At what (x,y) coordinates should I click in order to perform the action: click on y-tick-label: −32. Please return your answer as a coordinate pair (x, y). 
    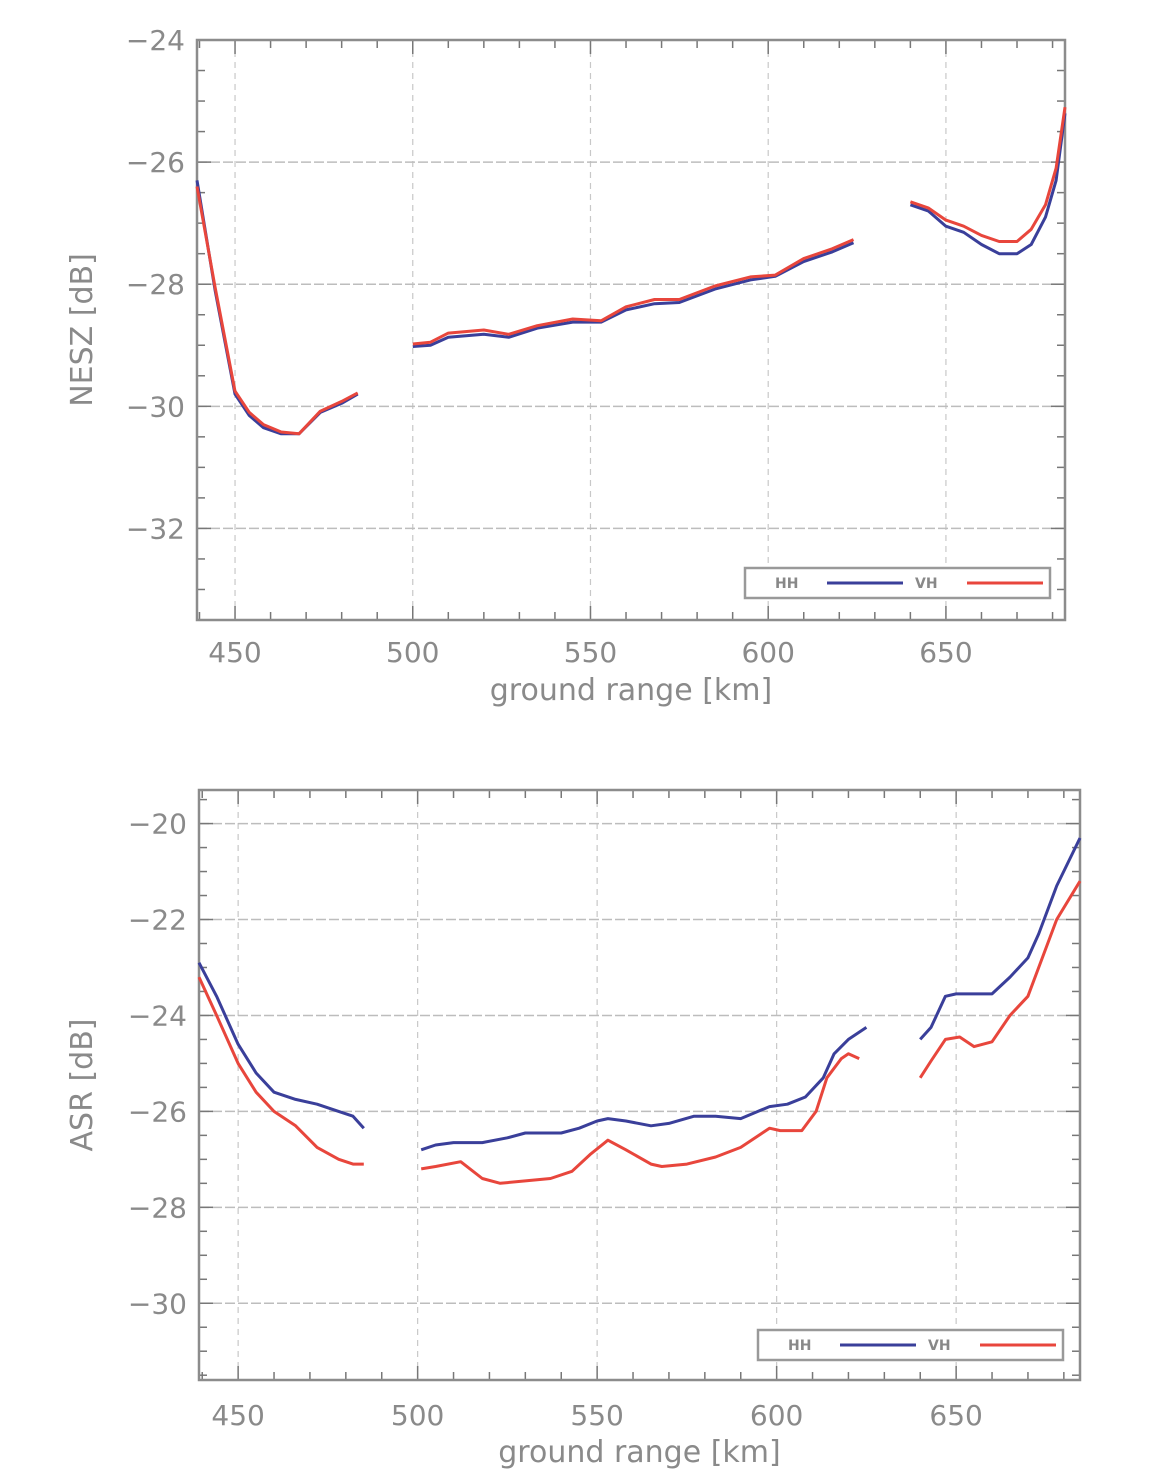
    Looking at the image, I should click on (155, 528).